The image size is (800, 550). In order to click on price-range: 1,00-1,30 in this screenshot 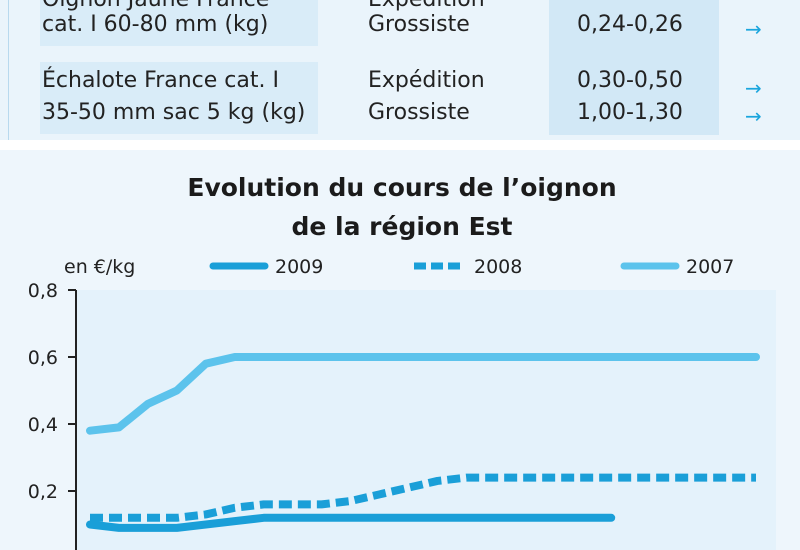, I will do `click(630, 112)`.